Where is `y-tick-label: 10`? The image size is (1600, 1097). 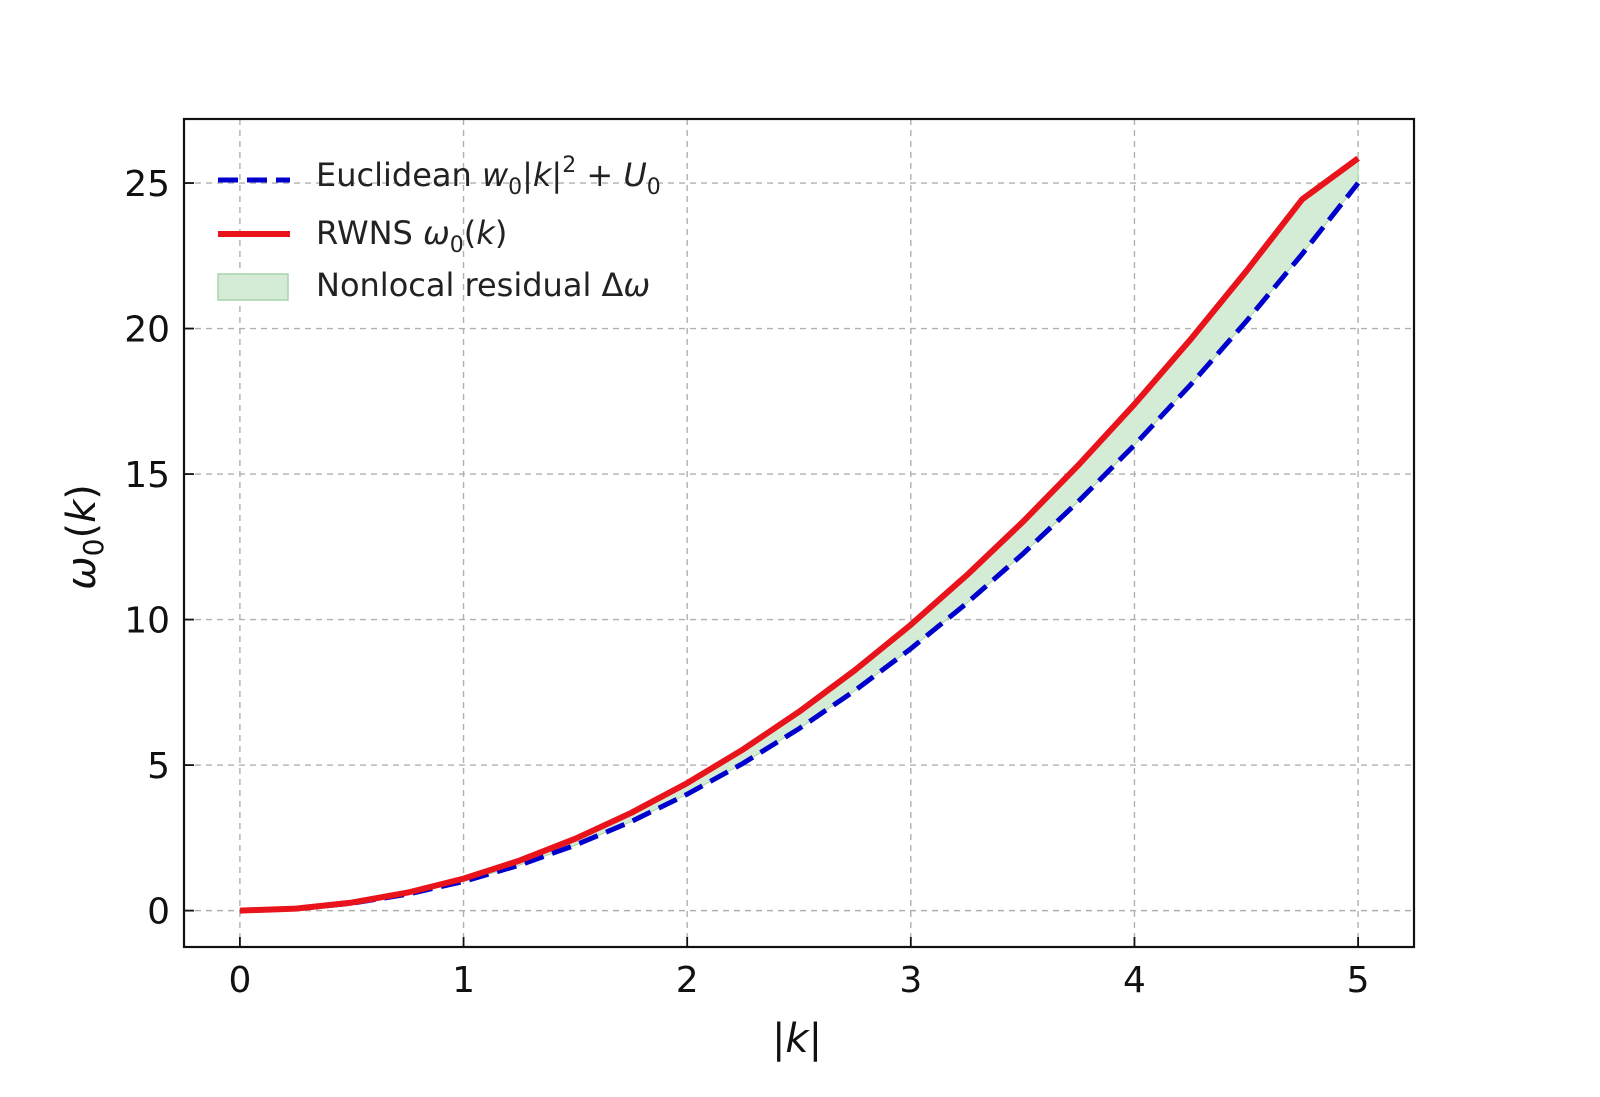
y-tick-label: 10 is located at coordinates (147, 621).